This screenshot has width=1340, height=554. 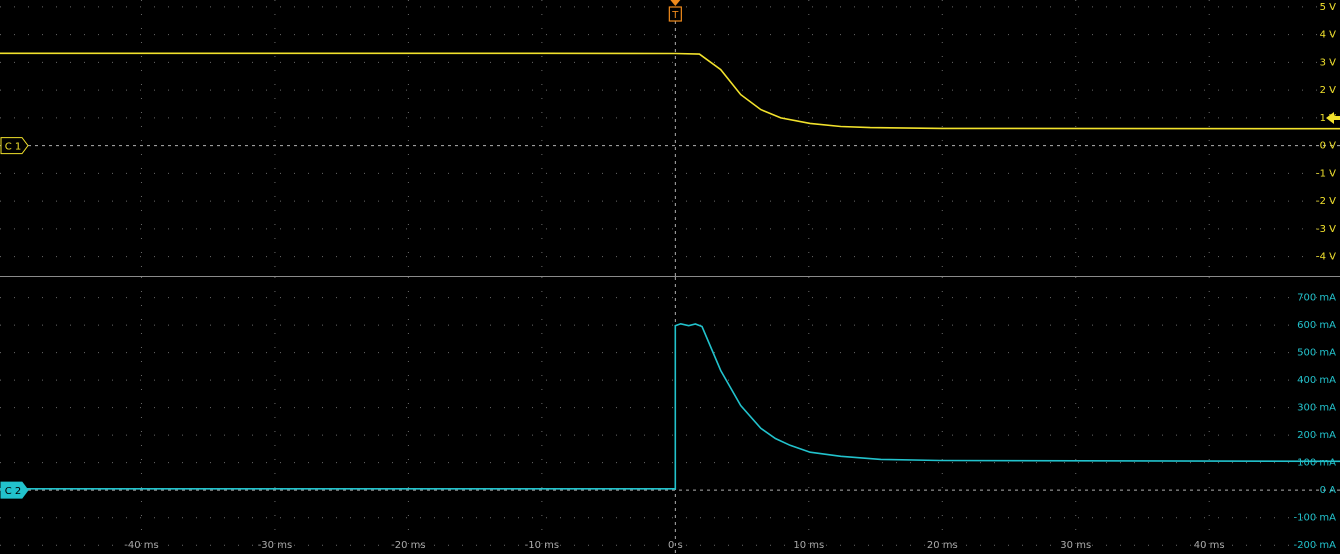 I want to click on y-tick-label: 3 V, so click(x=1328, y=62).